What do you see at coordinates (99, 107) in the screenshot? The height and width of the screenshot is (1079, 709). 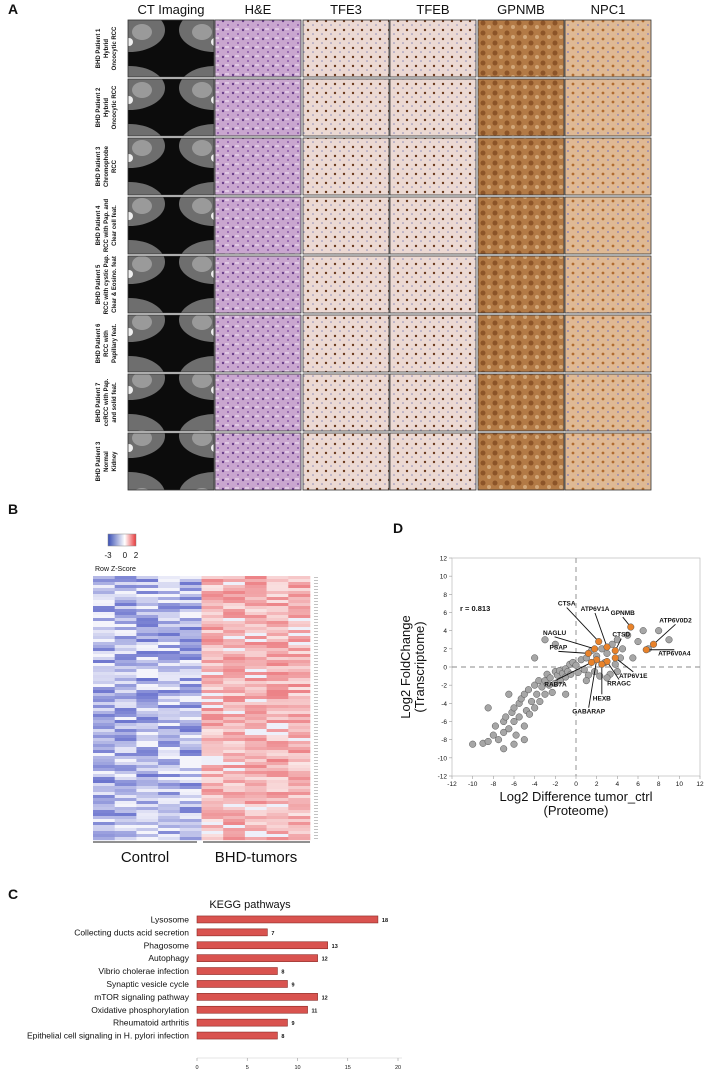 I see `row-label: BHD Patient 2` at bounding box center [99, 107].